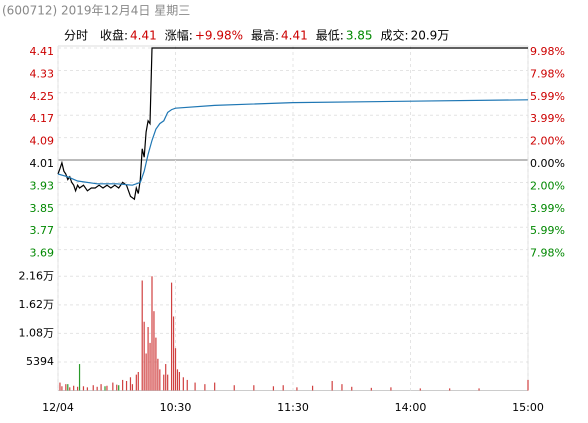 The width and height of the screenshot is (588, 423). What do you see at coordinates (359, 36) in the screenshot?
I see `info-value: 3.85` at bounding box center [359, 36].